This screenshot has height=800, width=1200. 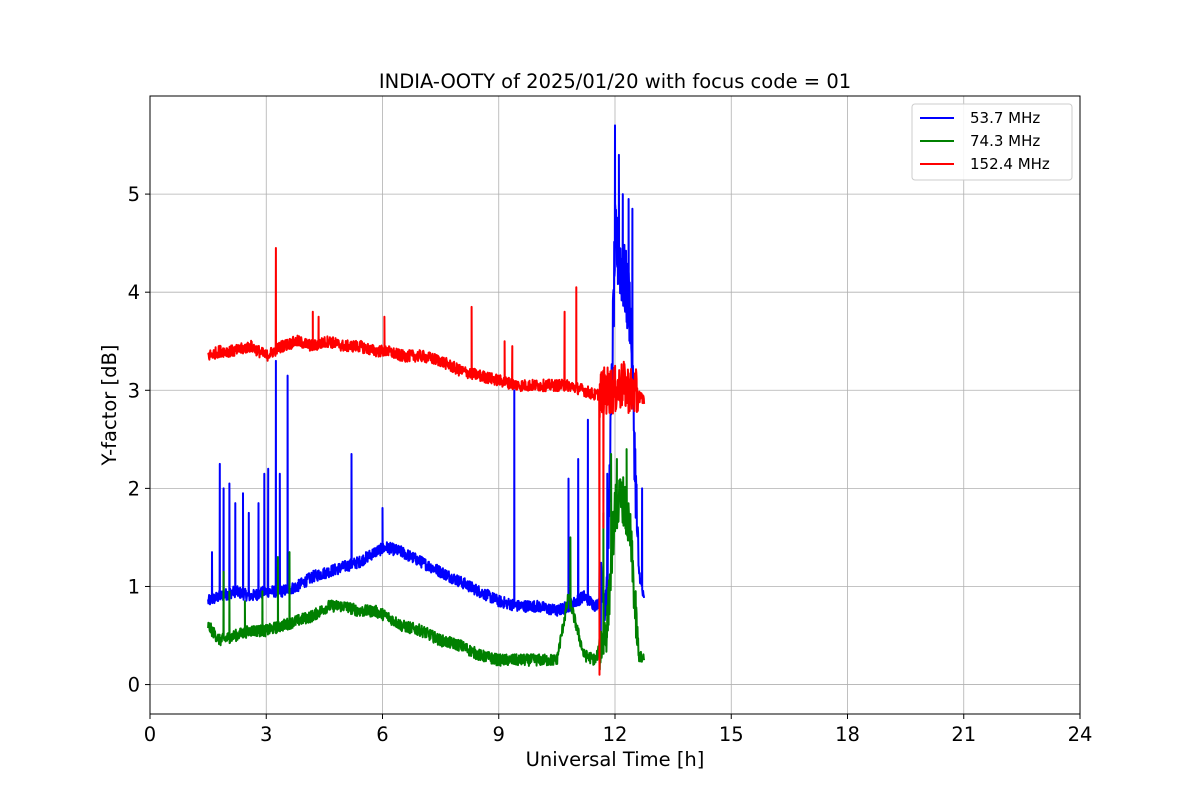 I want to click on y-tick-label: 5, so click(x=134, y=194).